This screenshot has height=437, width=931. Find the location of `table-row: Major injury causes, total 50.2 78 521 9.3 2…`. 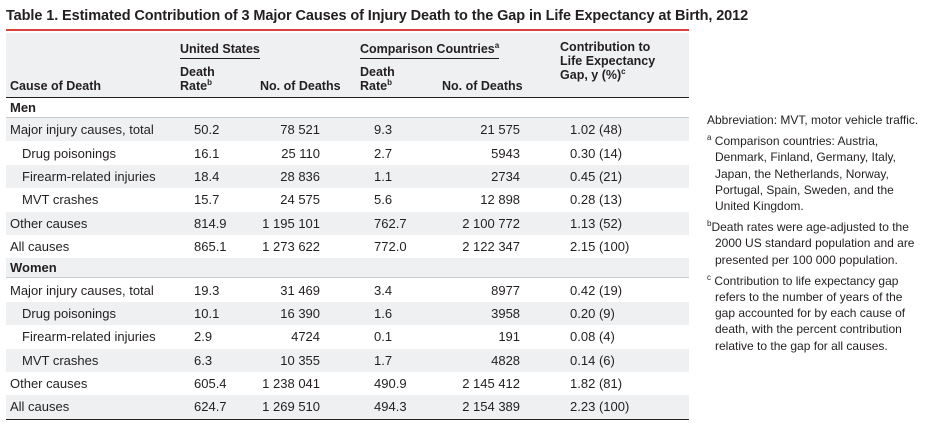

table-row: Major injury causes, total 50.2 78 521 9.3 2… is located at coordinates (348, 129).